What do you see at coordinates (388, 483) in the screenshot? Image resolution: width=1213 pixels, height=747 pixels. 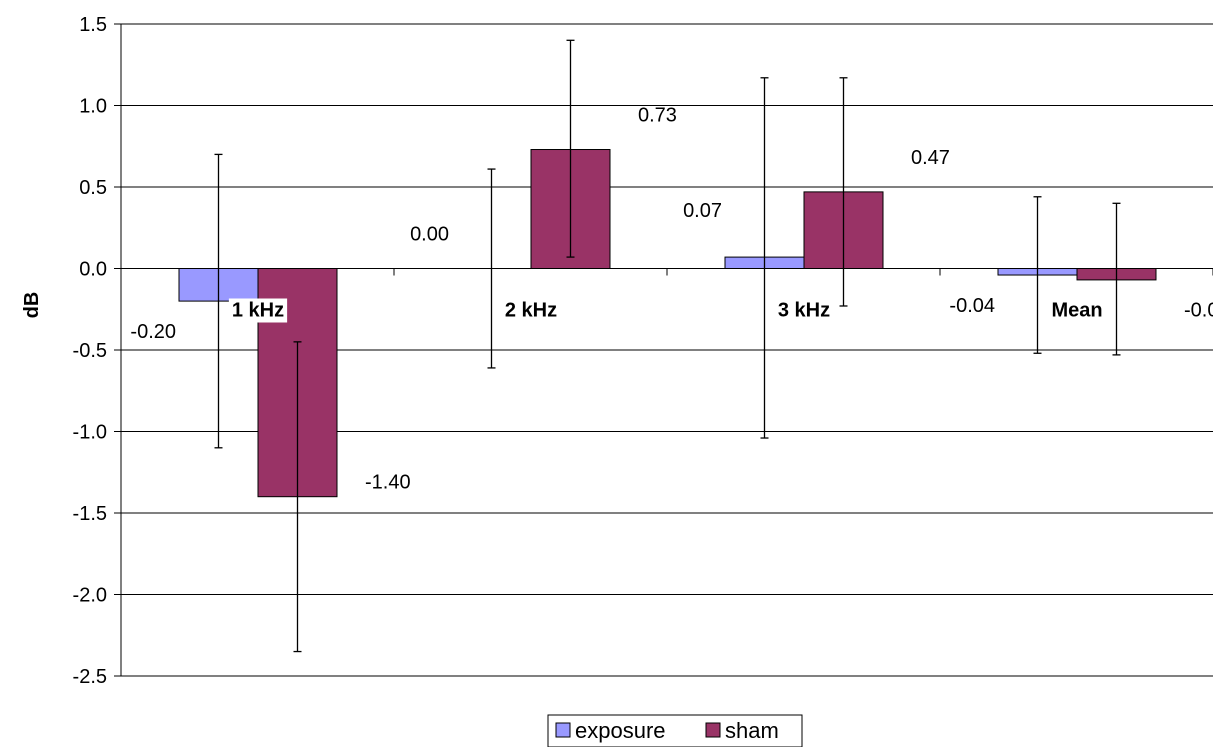 I see `data-label-sham: -1.40` at bounding box center [388, 483].